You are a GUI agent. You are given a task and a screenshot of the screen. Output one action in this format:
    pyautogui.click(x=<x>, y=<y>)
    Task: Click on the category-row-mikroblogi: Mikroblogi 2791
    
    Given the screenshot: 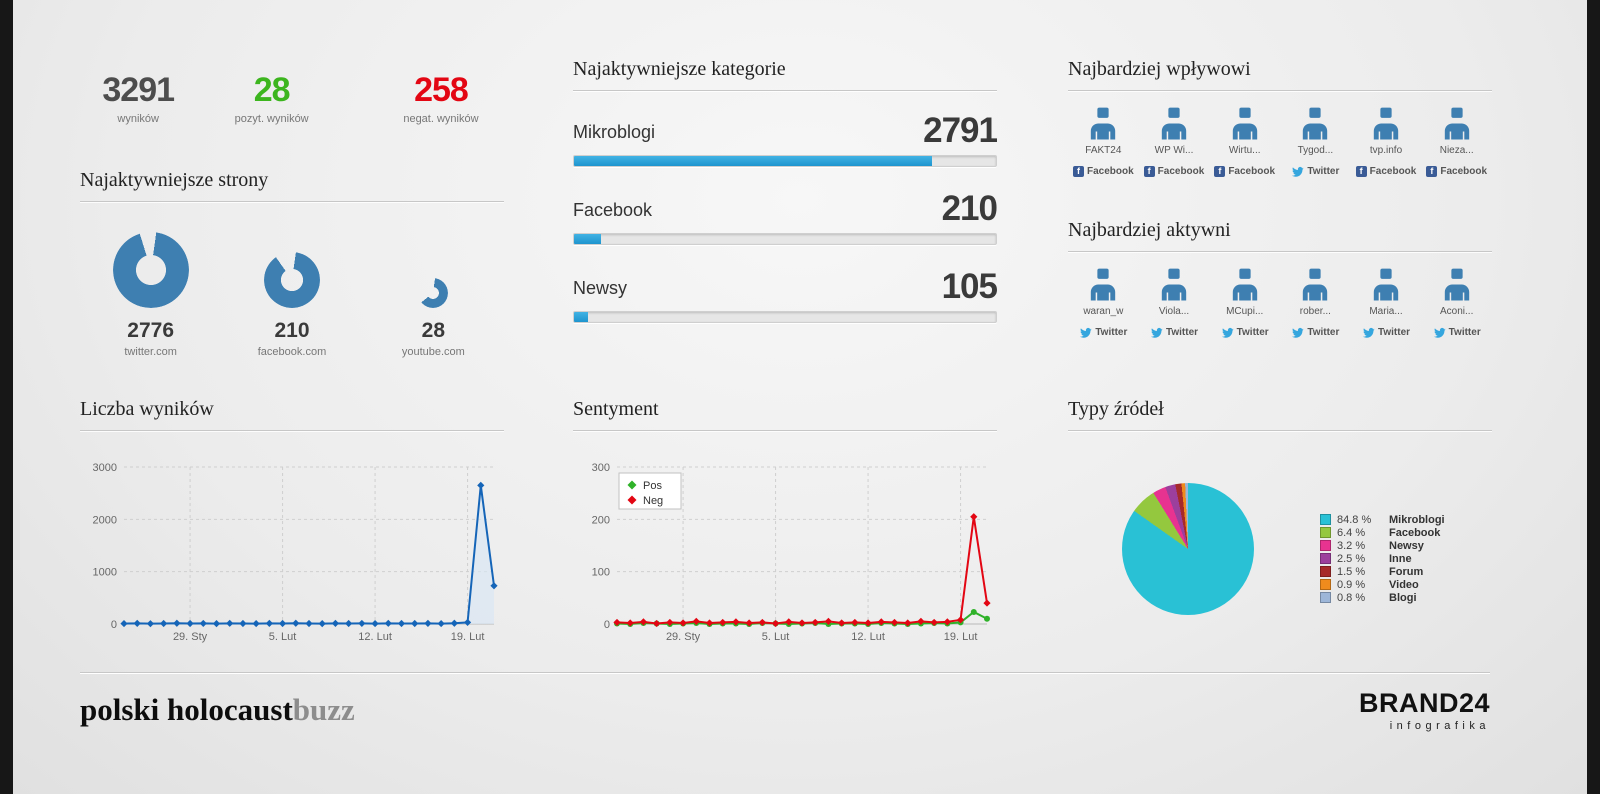 What is the action you would take?
    pyautogui.click(x=785, y=139)
    